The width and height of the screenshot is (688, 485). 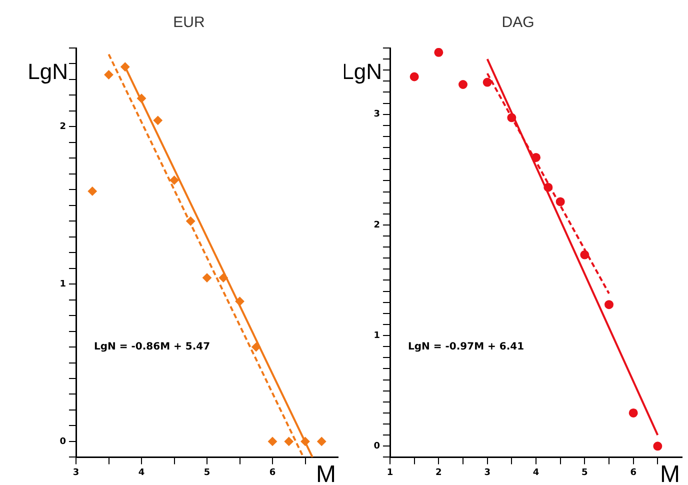 What do you see at coordinates (439, 473) in the screenshot?
I see `x-tick-label: 2` at bounding box center [439, 473].